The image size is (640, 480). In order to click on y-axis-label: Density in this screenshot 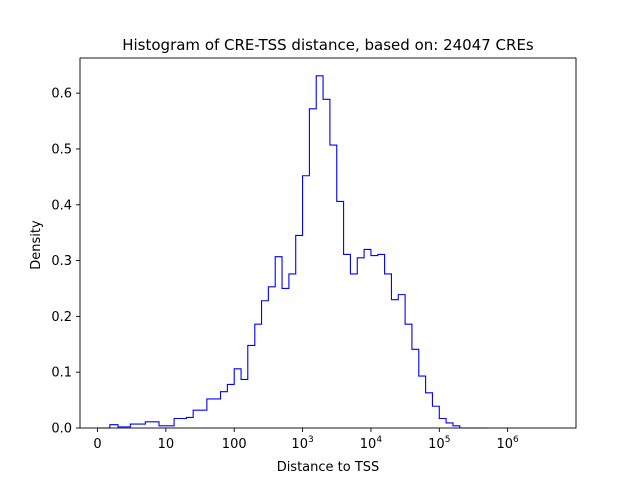, I will do `click(36, 245)`.